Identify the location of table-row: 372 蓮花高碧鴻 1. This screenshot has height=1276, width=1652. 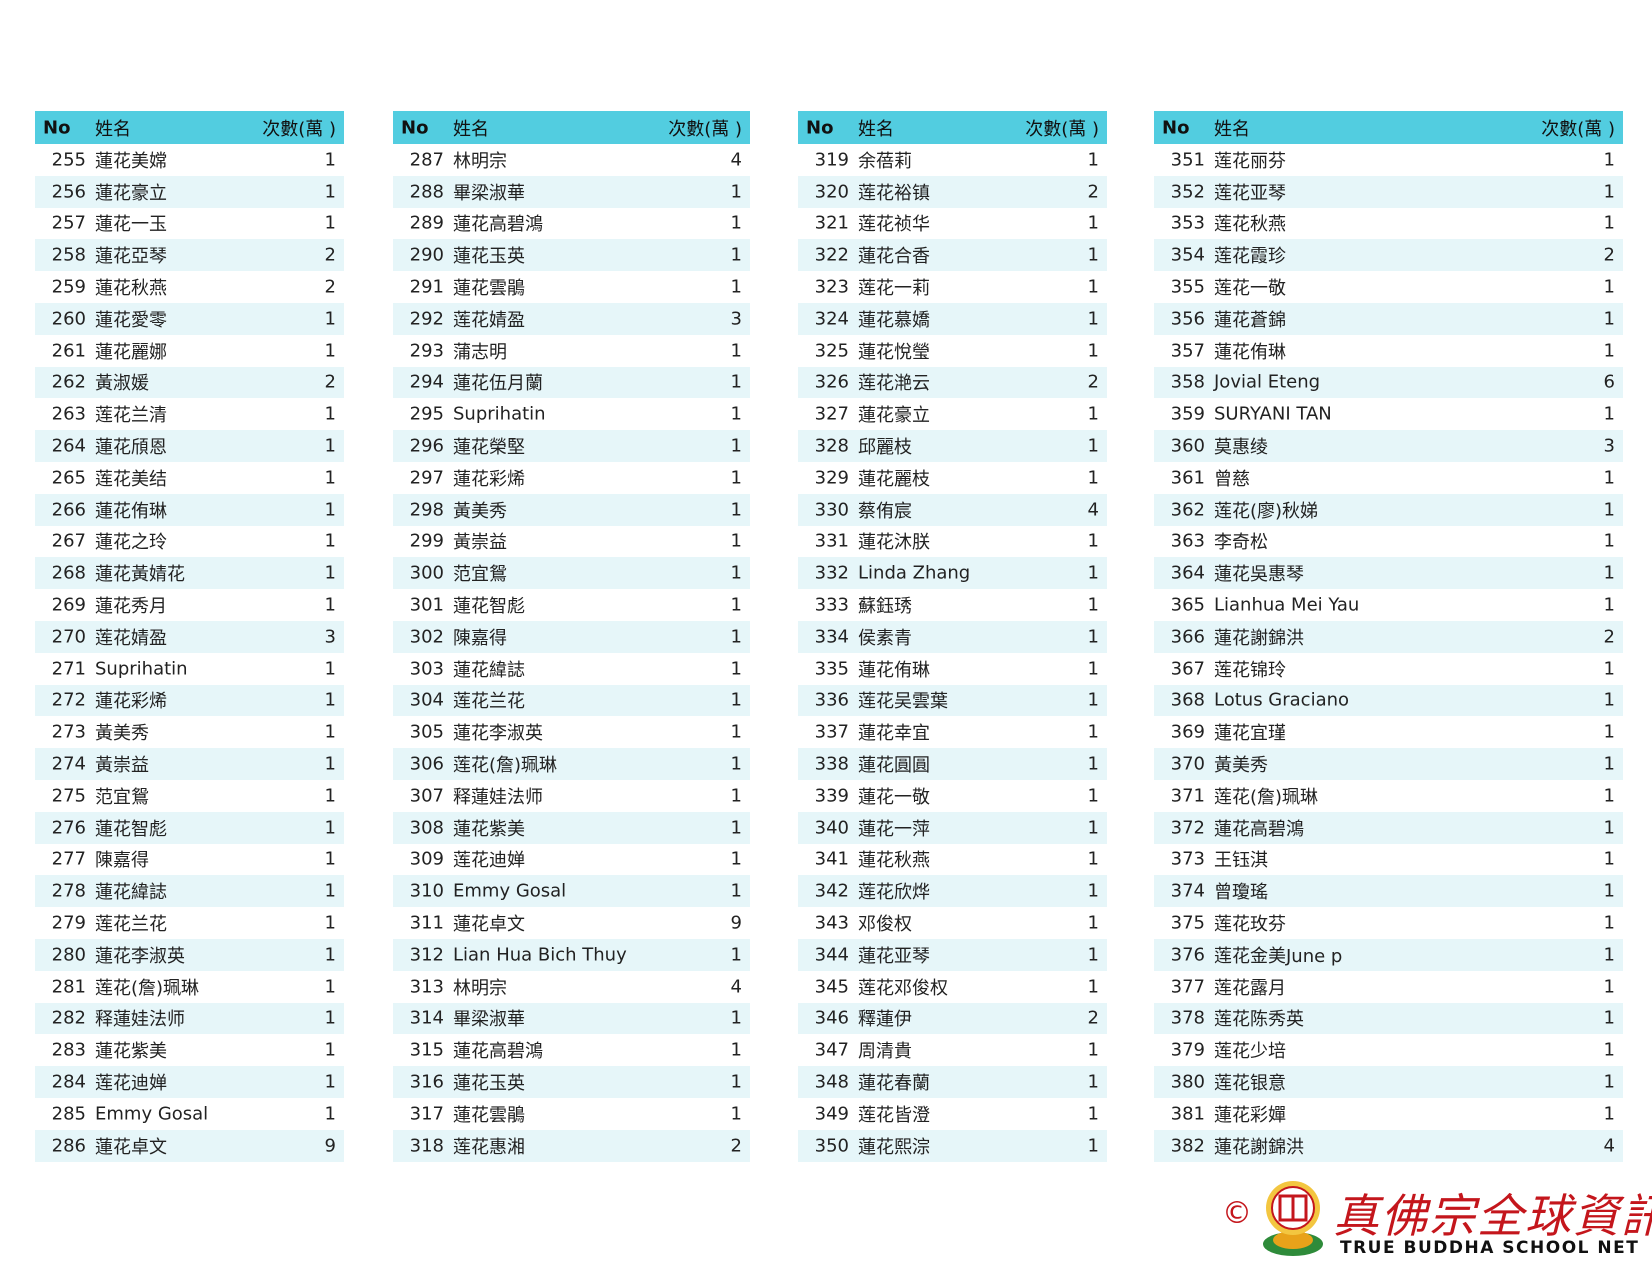
(1388, 827).